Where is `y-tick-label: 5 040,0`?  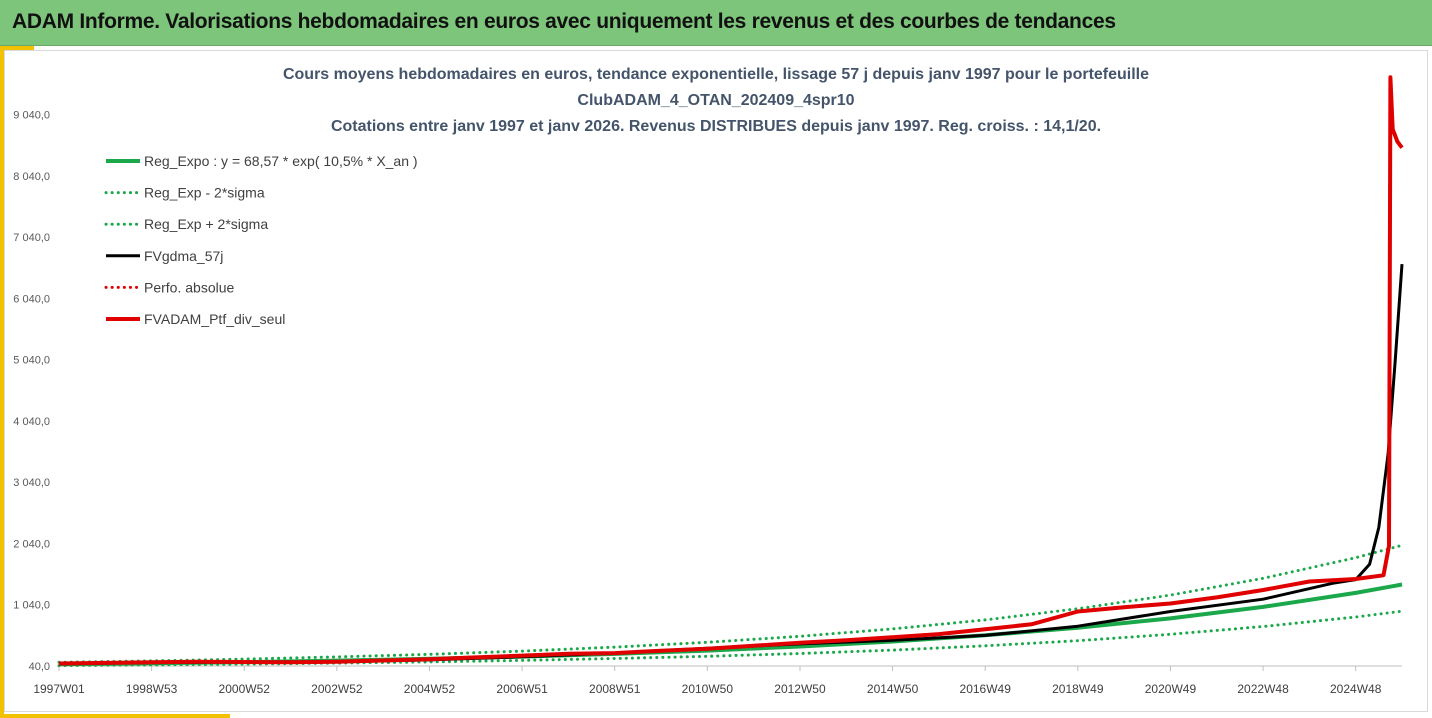 y-tick-label: 5 040,0 is located at coordinates (31, 361).